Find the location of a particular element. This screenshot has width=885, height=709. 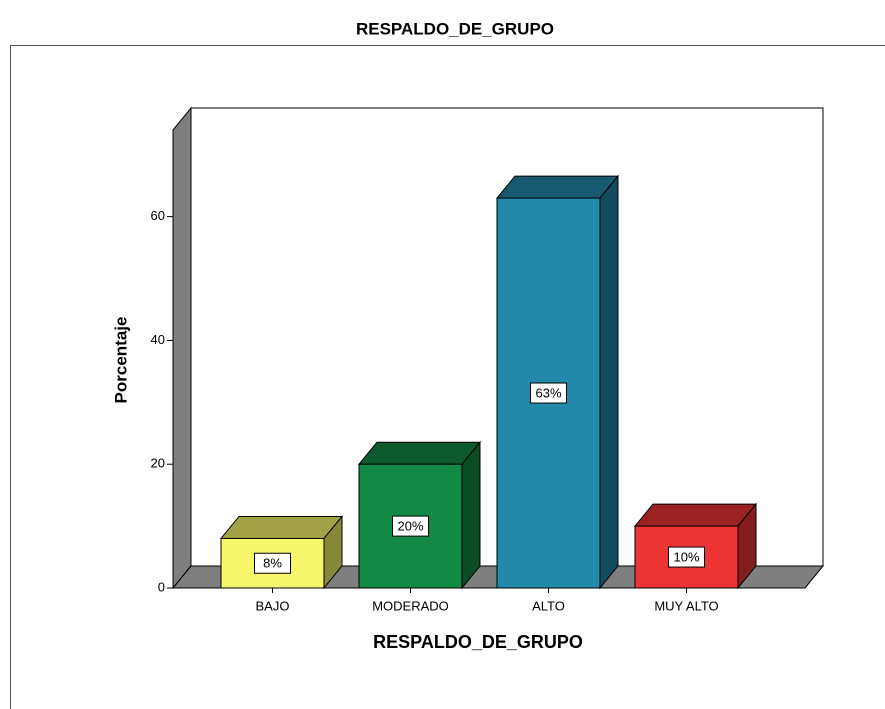

x-tick-label: MUY ALTO is located at coordinates (686, 605).